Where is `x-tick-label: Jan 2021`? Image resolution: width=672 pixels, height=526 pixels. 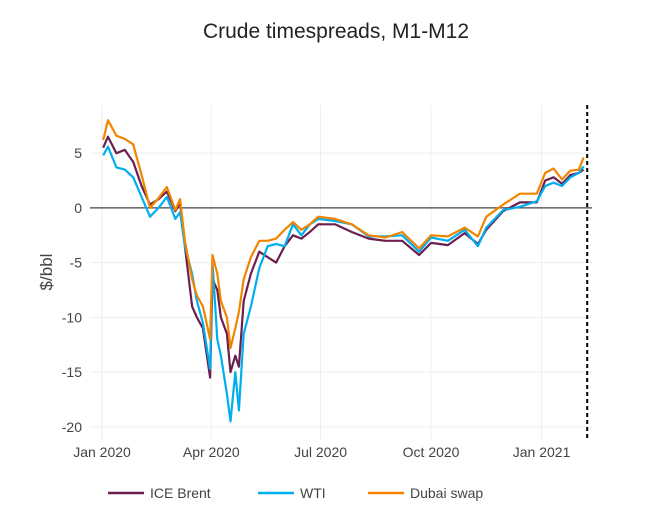
x-tick-label: Jan 2021 is located at coordinates (542, 452).